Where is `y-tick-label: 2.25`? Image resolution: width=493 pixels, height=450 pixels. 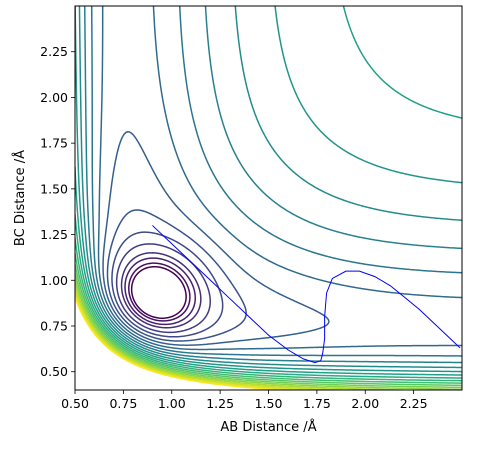 y-tick-label: 2.25 is located at coordinates (54, 51).